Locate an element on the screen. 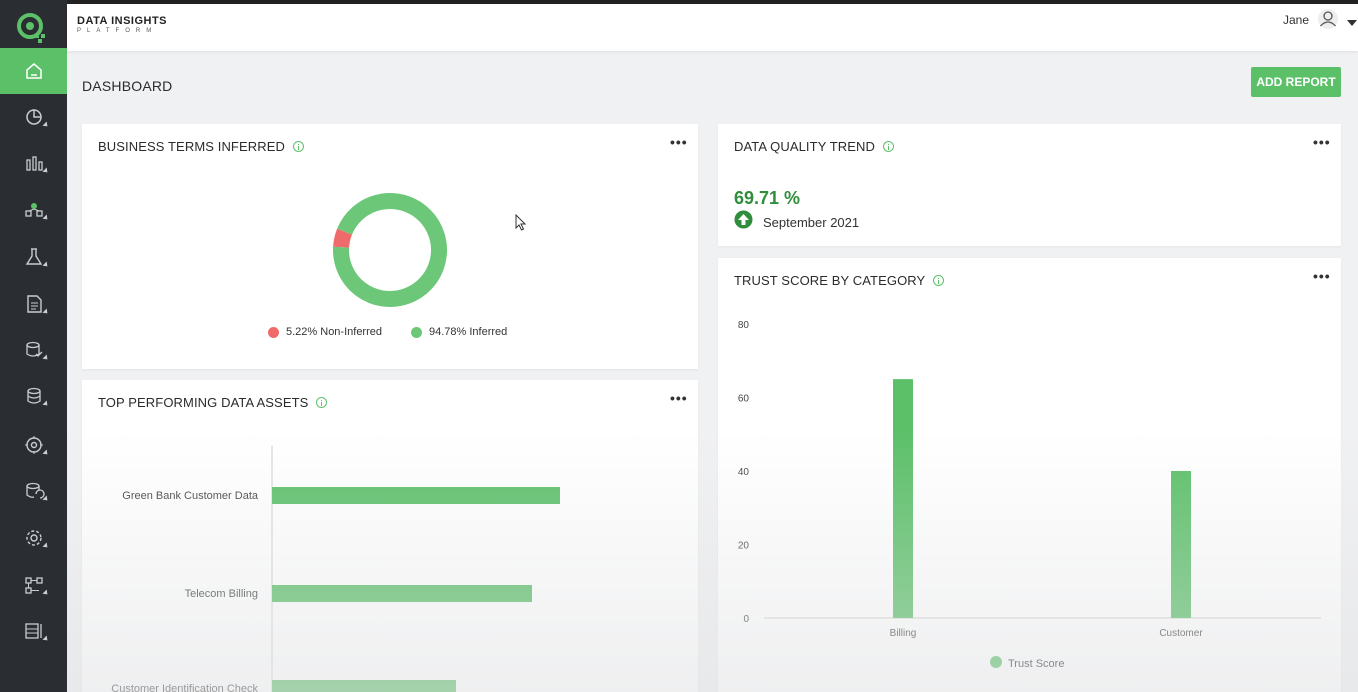  legend-dot-trust-score is located at coordinates (996, 662).